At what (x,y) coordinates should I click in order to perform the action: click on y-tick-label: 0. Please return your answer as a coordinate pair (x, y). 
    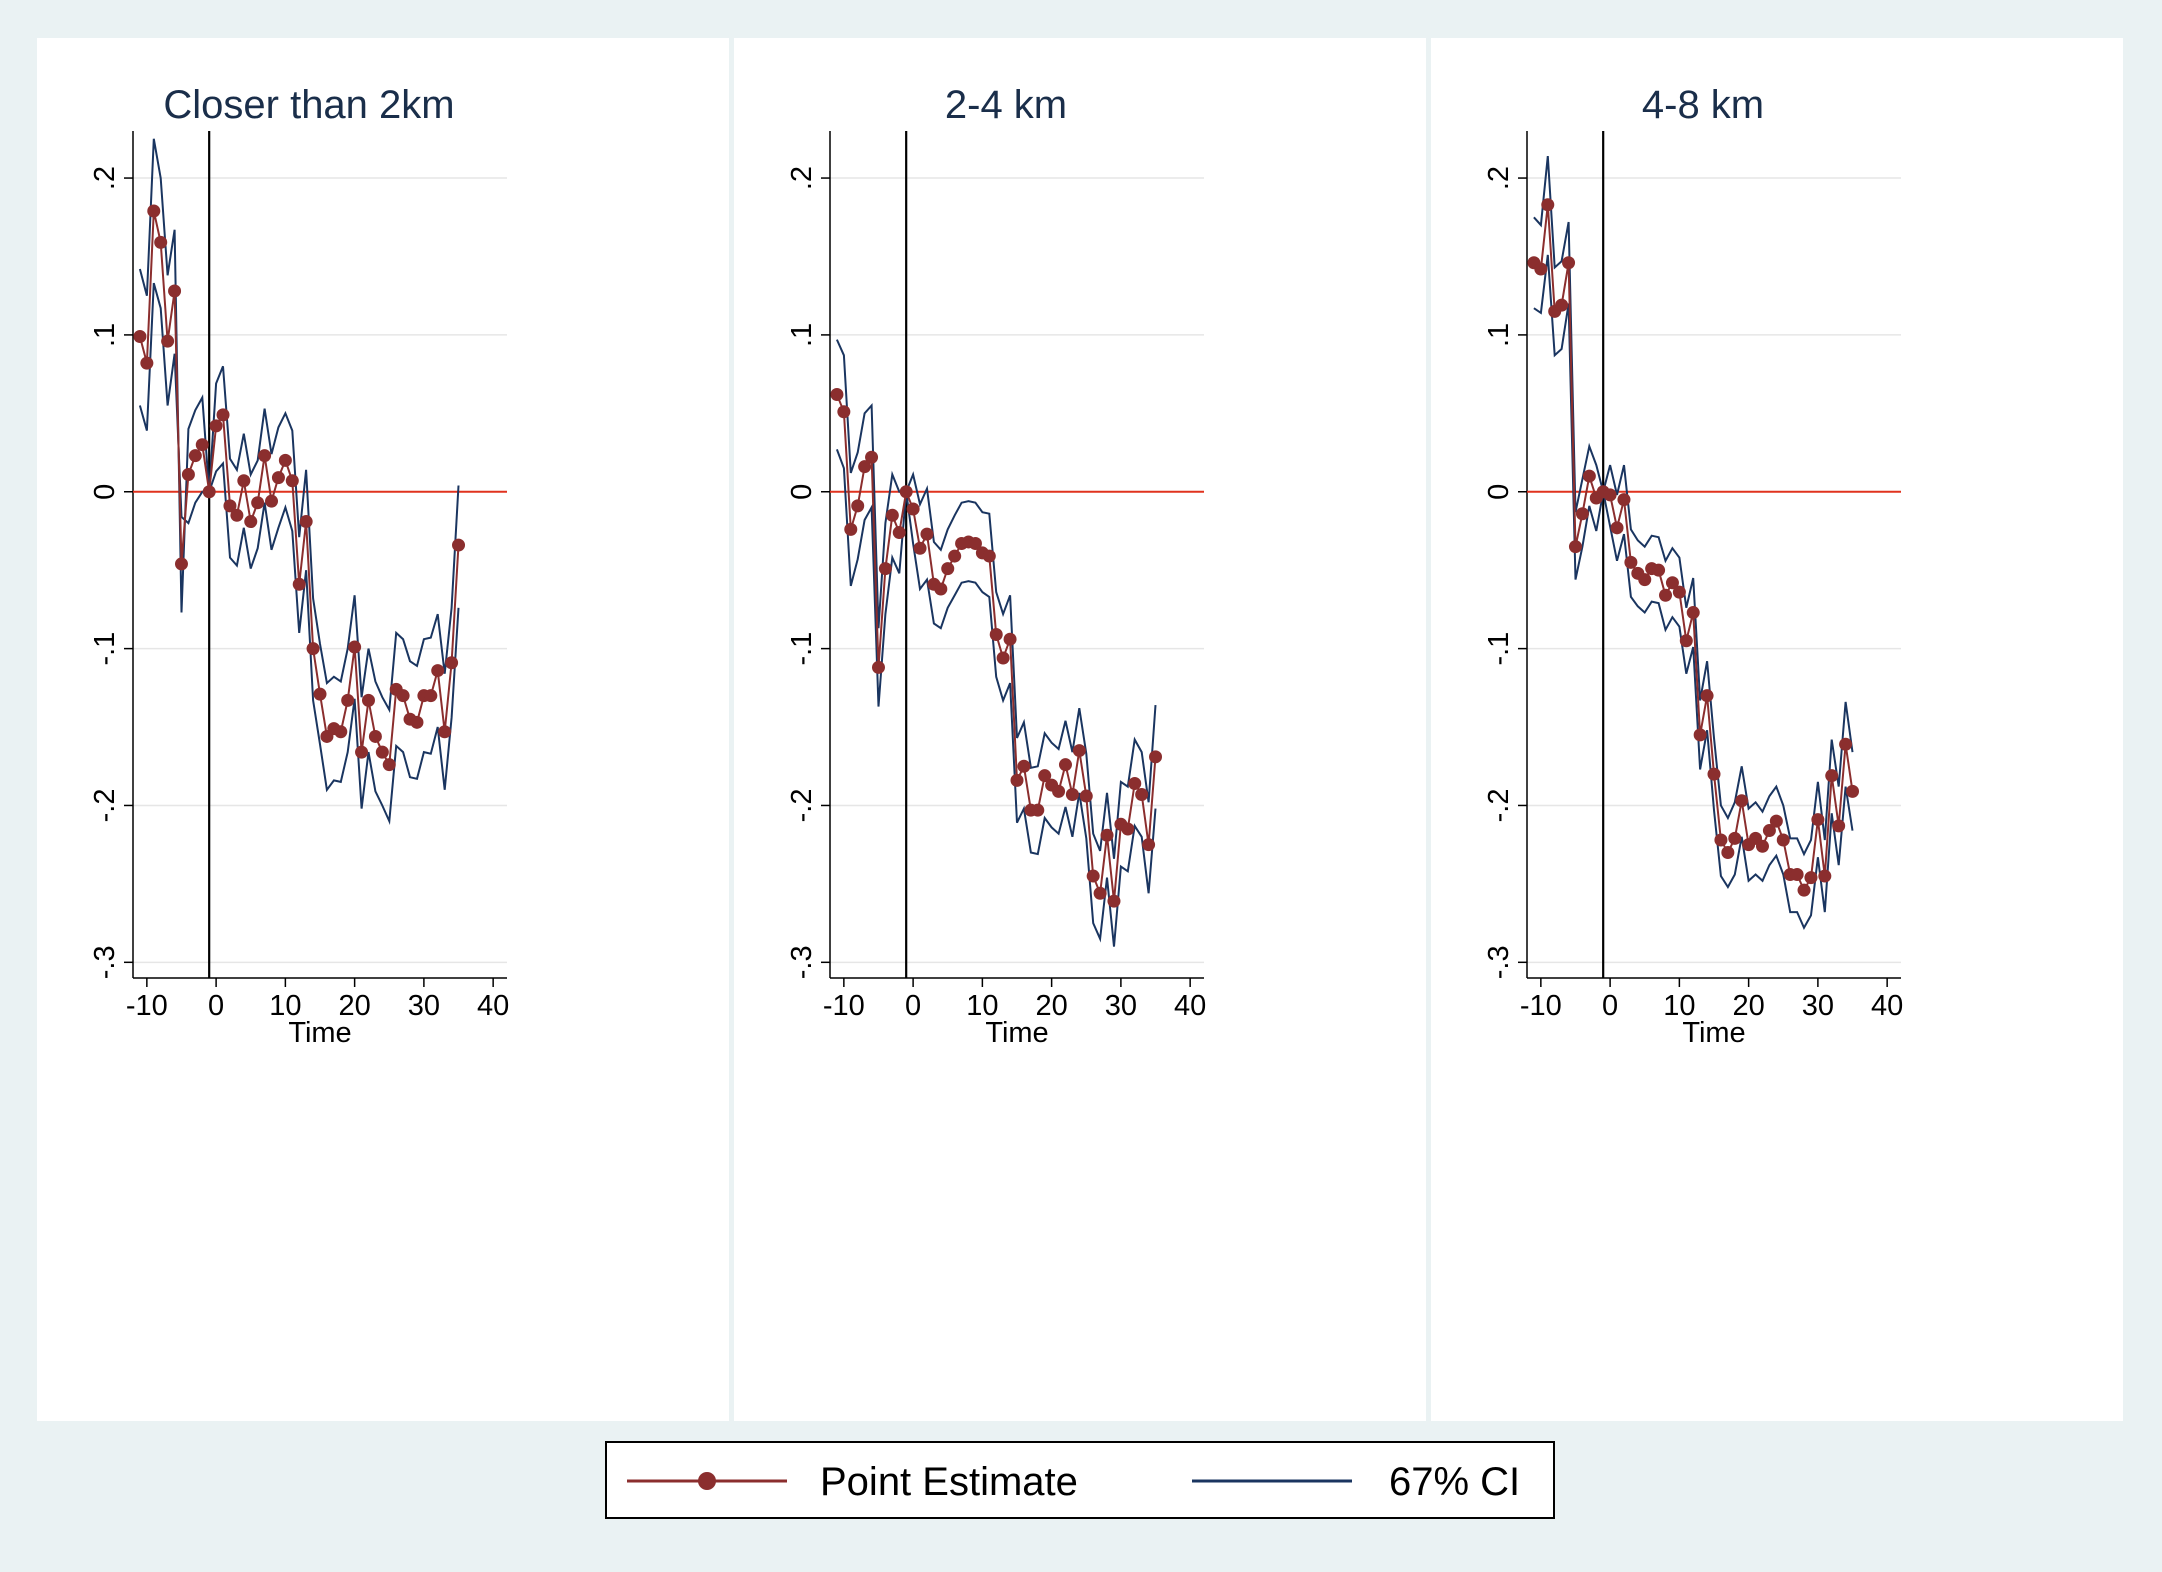
    Looking at the image, I should click on (802, 492).